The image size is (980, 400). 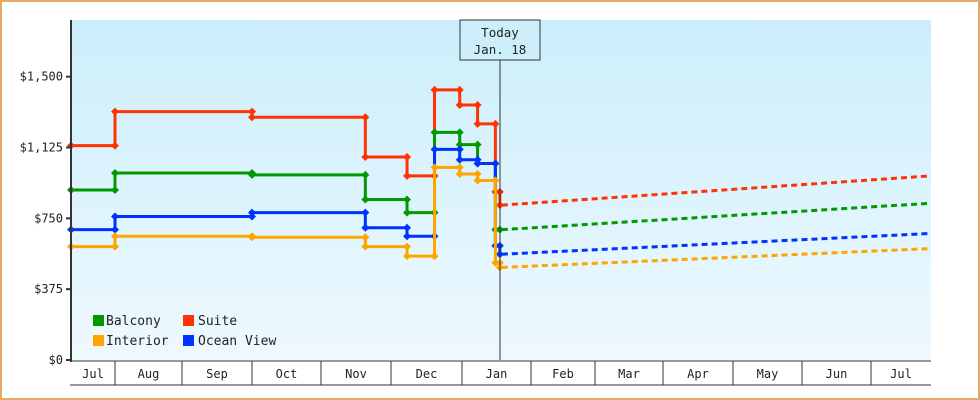 I want to click on x-axis: Jul Aug Sep Oct Nov Dec Jan Feb Mar Apr May Jun Jul, so click(x=500, y=373).